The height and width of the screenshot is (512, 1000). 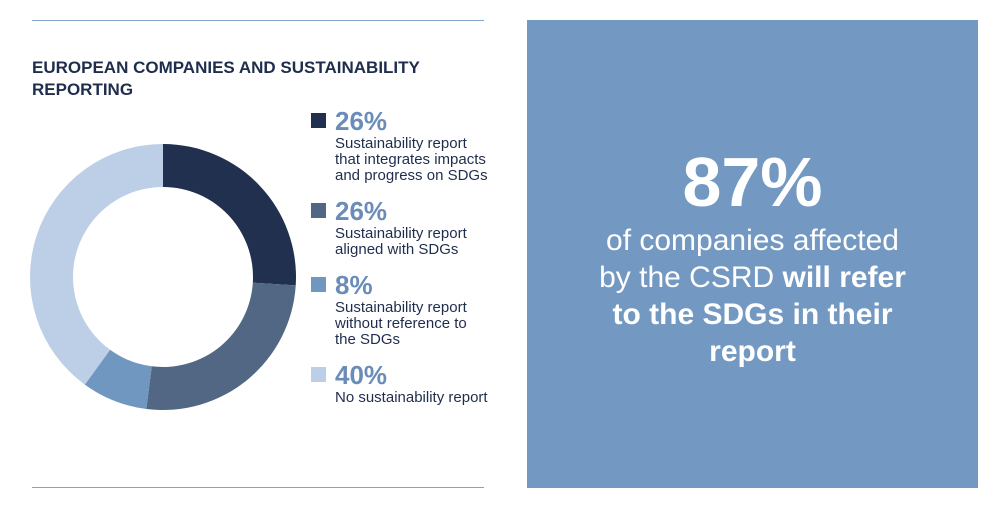 I want to click on callout-stat: 87%, so click(x=752, y=182).